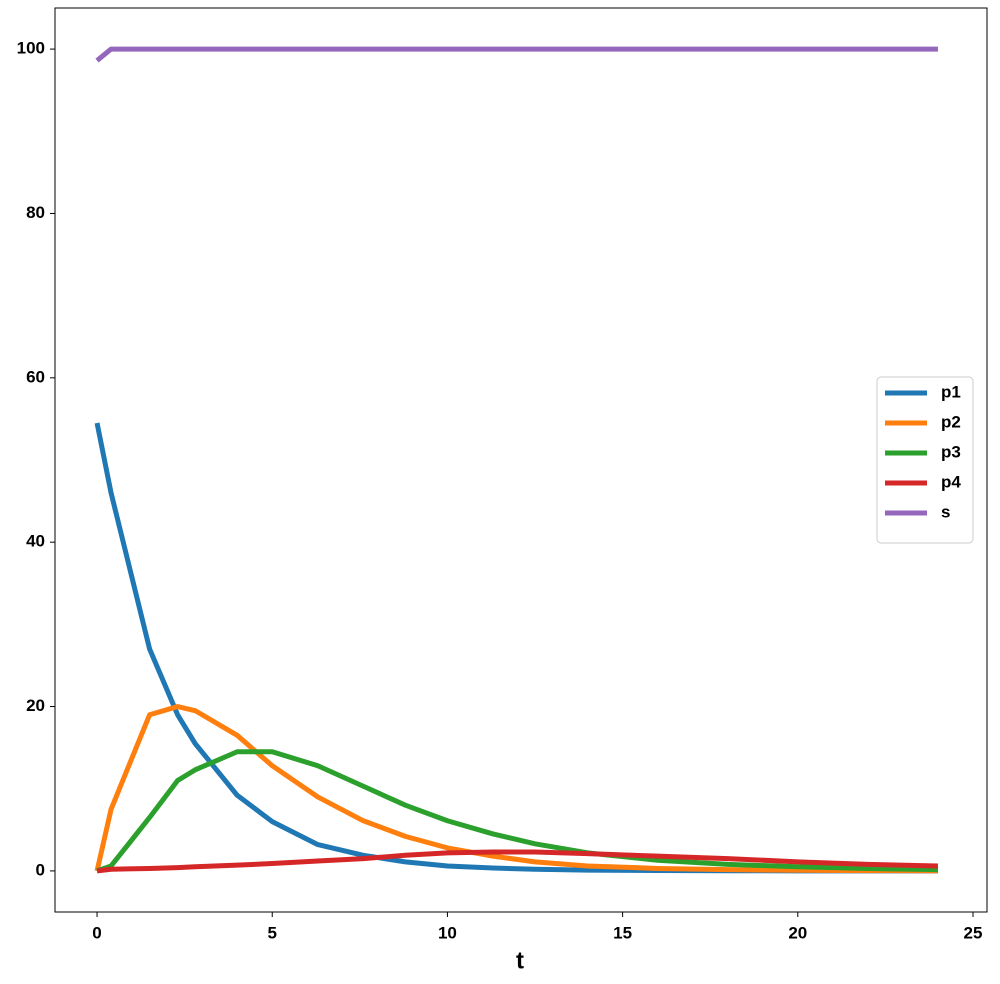 This screenshot has height=984, width=1000. I want to click on legend-box, so click(925, 460).